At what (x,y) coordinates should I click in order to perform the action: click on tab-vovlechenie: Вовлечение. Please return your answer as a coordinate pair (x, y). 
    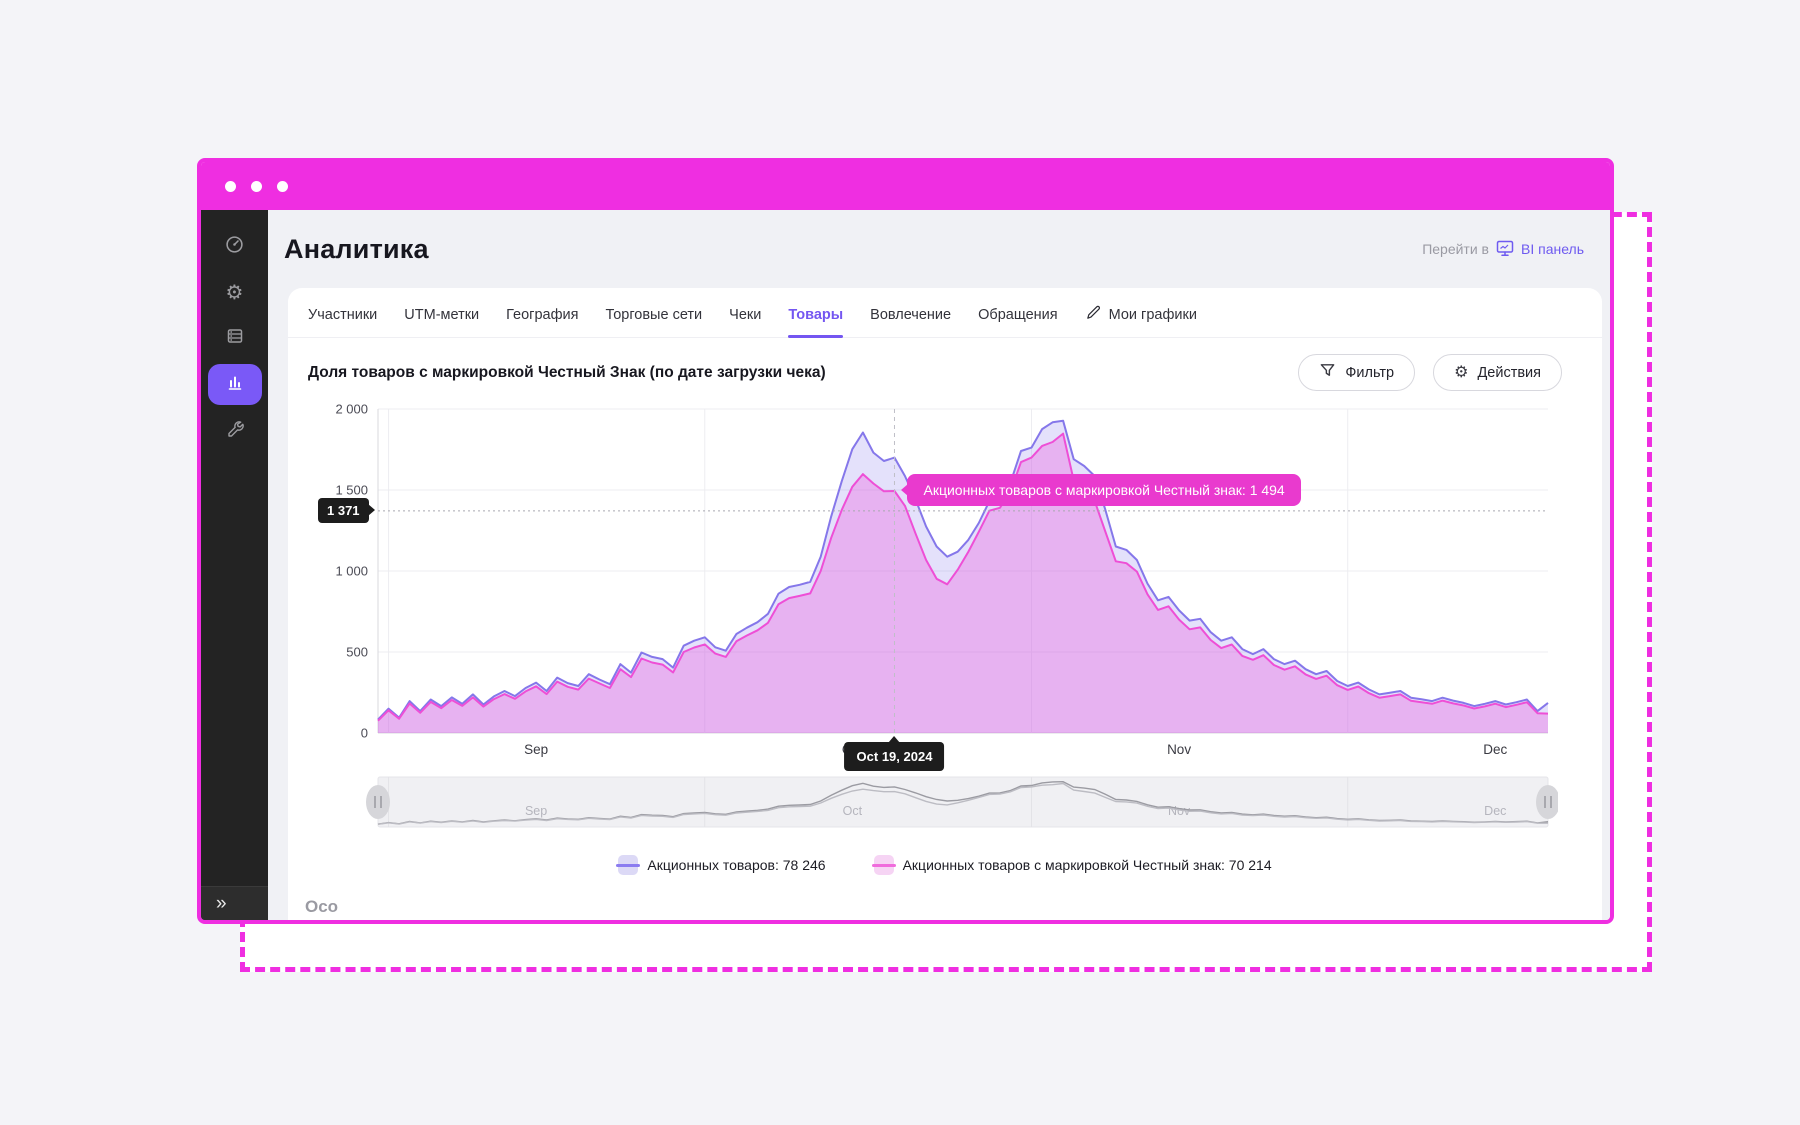
    Looking at the image, I should click on (911, 314).